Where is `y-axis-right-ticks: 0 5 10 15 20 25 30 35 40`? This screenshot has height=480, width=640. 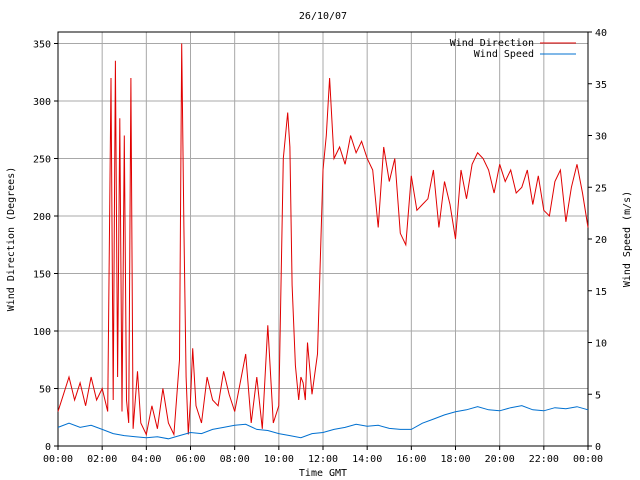 y-axis-right-ticks: 0 5 10 15 20 25 30 35 40 is located at coordinates (597, 240).